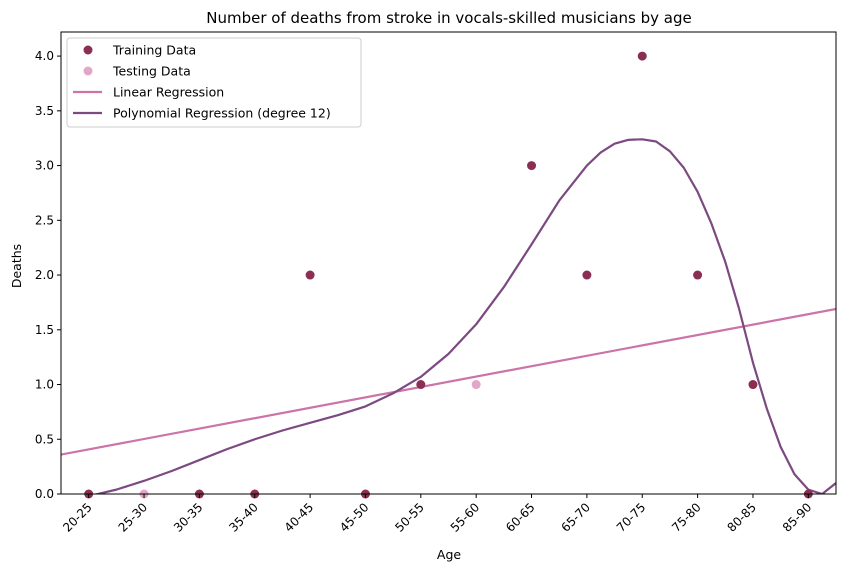 The image size is (846, 571). I want to click on legend-label-2: Linear Regression, so click(168, 92).